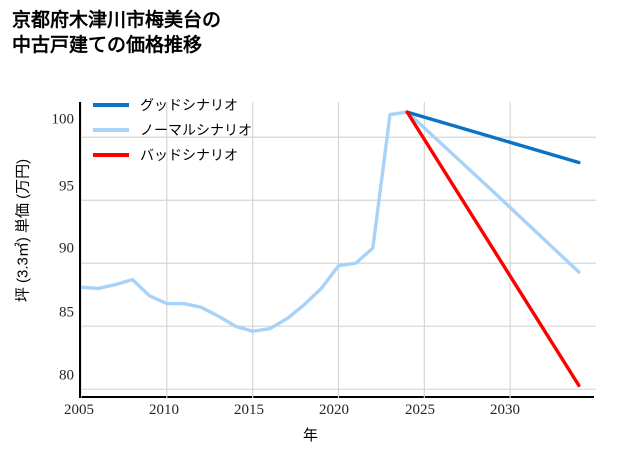 Image resolution: width=621 pixels, height=465 pixels. What do you see at coordinates (66, 186) in the screenshot?
I see `y-tick-label: 95` at bounding box center [66, 186].